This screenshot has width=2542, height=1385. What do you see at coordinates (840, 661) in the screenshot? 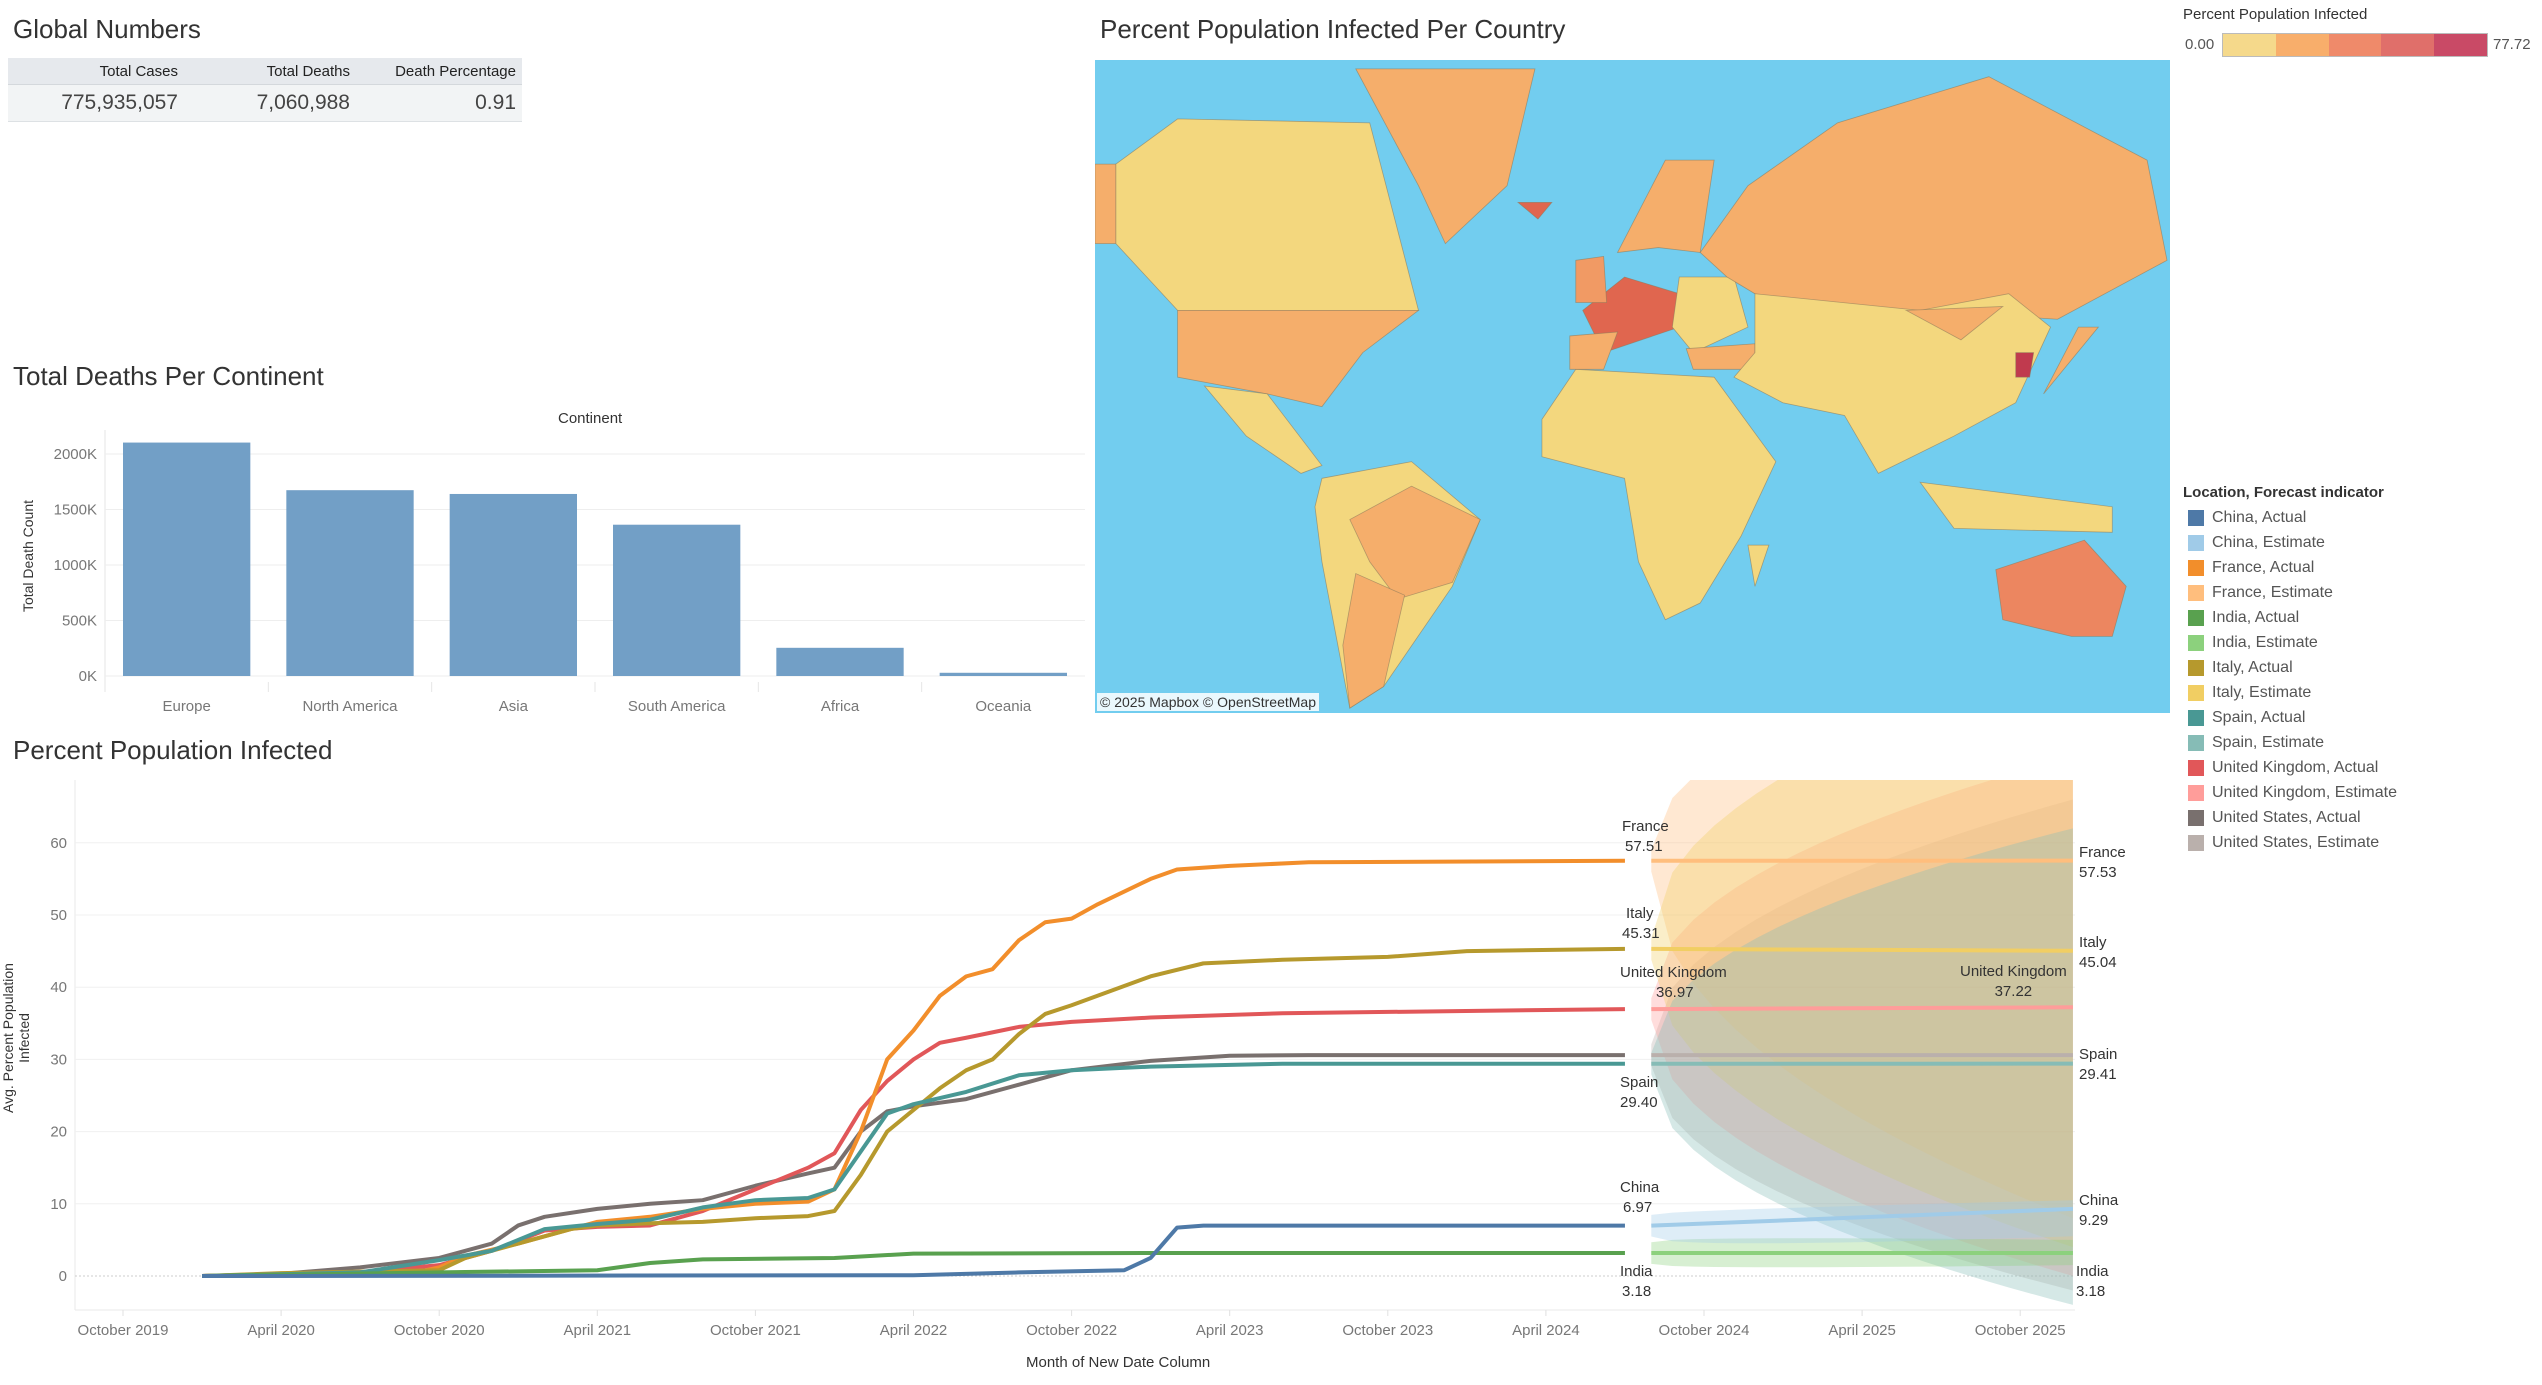
I see `bar-africa` at bounding box center [840, 661].